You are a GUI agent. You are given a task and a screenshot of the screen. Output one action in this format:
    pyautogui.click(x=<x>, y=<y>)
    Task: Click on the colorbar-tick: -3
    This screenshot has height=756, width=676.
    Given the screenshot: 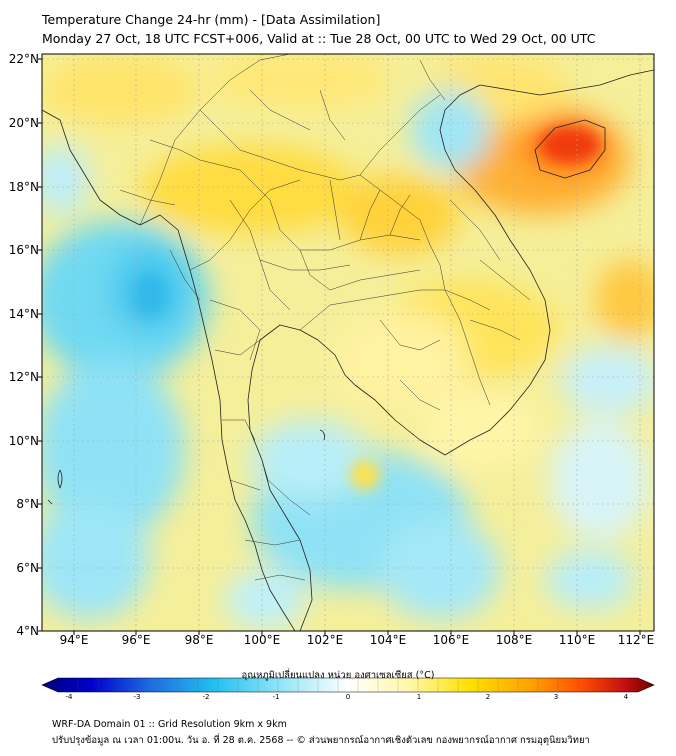 What is the action you would take?
    pyautogui.click(x=137, y=697)
    